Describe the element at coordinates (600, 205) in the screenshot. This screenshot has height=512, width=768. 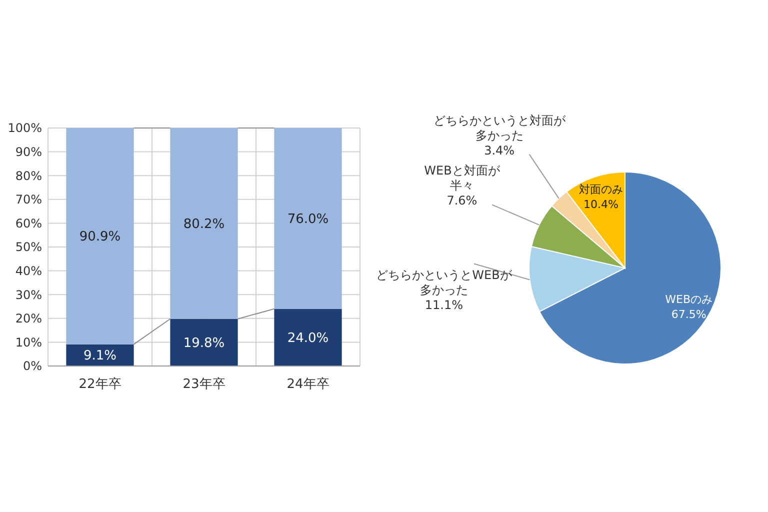
I see `data-label: 10.4%` at that location.